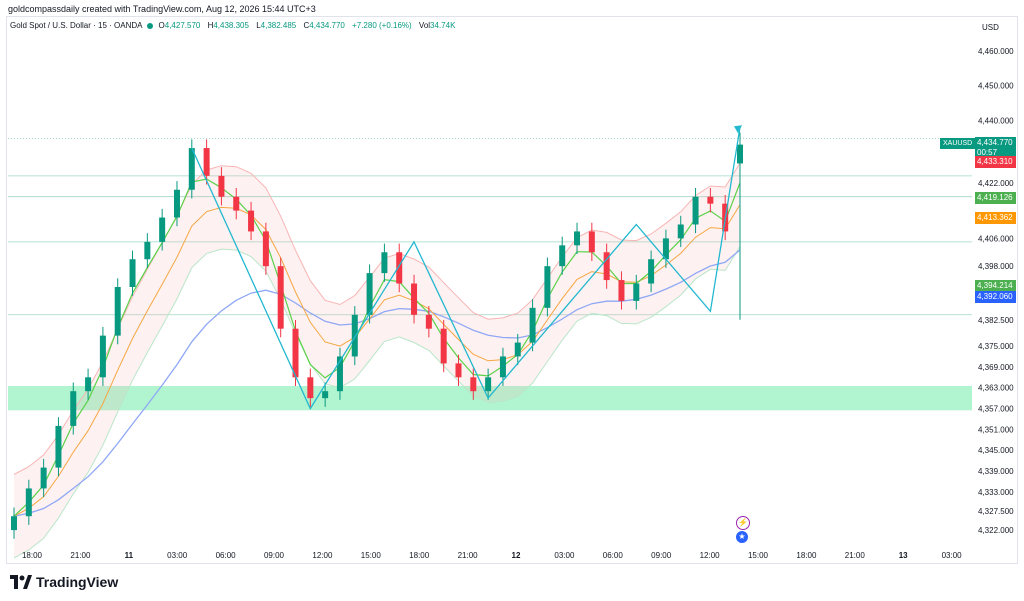 This screenshot has height=601, width=1024. Describe the element at coordinates (424, 25) in the screenshot. I see `volume-label: Vol` at that location.